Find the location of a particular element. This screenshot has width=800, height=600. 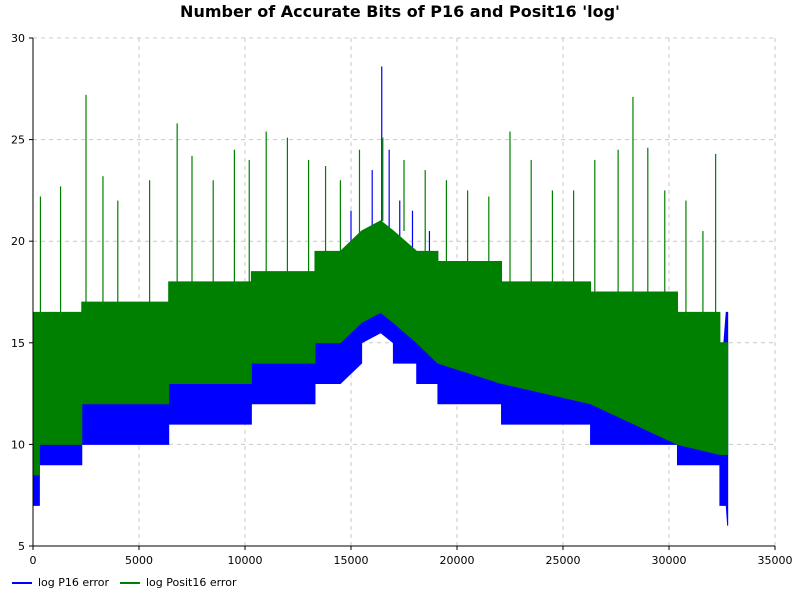

x-tick-label: 20000 is located at coordinates (457, 560).